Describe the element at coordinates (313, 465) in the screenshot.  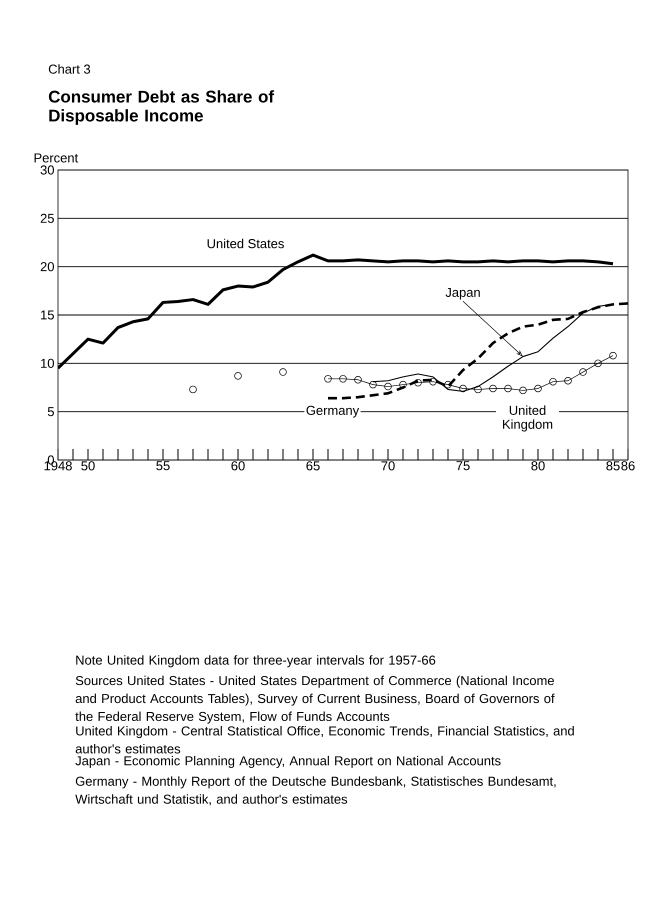
I see `x-tick-label: 65` at that location.